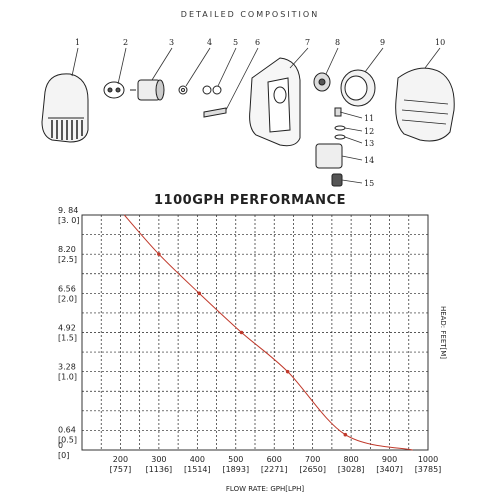 This screenshot has height=500, width=500. I want to click on callout-13: 13, so click(369, 143).